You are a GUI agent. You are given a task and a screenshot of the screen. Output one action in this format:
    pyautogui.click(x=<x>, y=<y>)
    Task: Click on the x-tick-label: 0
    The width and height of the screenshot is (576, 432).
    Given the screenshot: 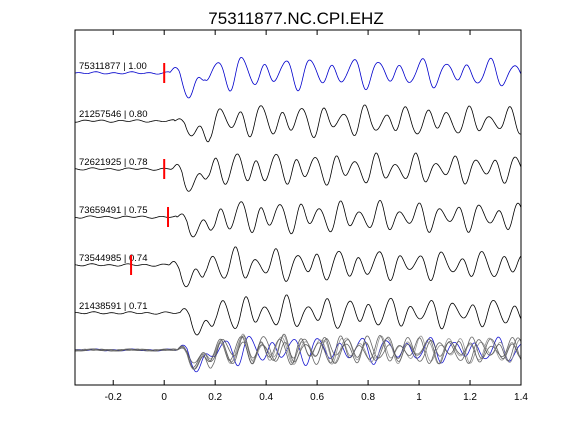 What is the action you would take?
    pyautogui.click(x=164, y=397)
    